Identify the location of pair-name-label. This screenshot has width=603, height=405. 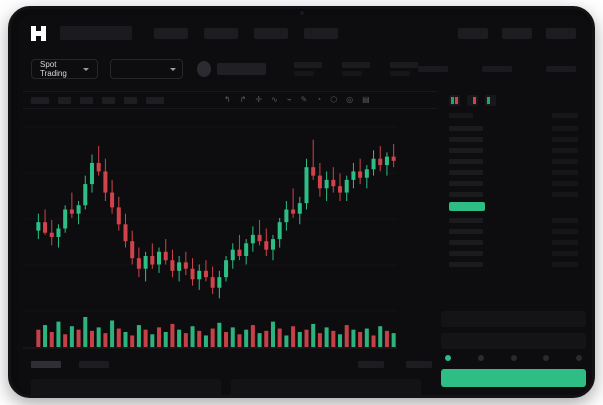
(242, 69).